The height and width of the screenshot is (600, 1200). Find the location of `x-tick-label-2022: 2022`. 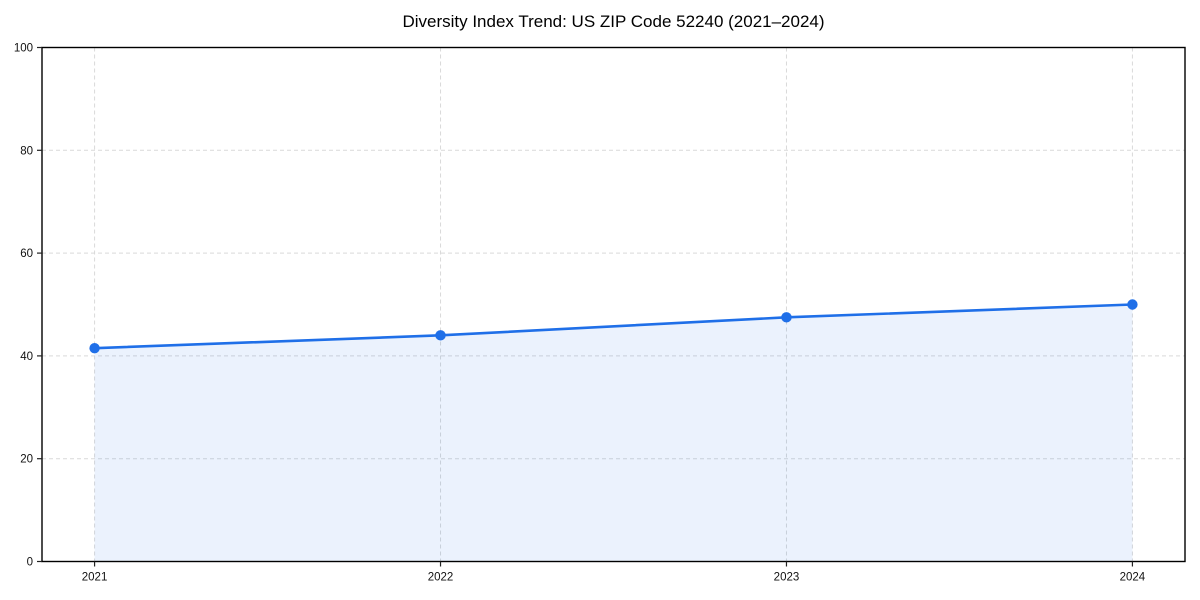

x-tick-label-2022: 2022 is located at coordinates (441, 578).